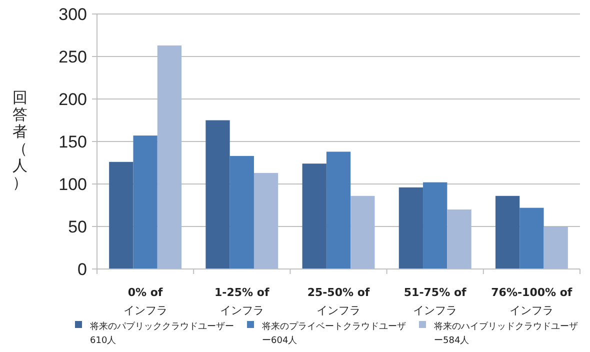  What do you see at coordinates (338, 301) in the screenshot?
I see `x-tick-label: 25-50% of インフラ` at bounding box center [338, 301].